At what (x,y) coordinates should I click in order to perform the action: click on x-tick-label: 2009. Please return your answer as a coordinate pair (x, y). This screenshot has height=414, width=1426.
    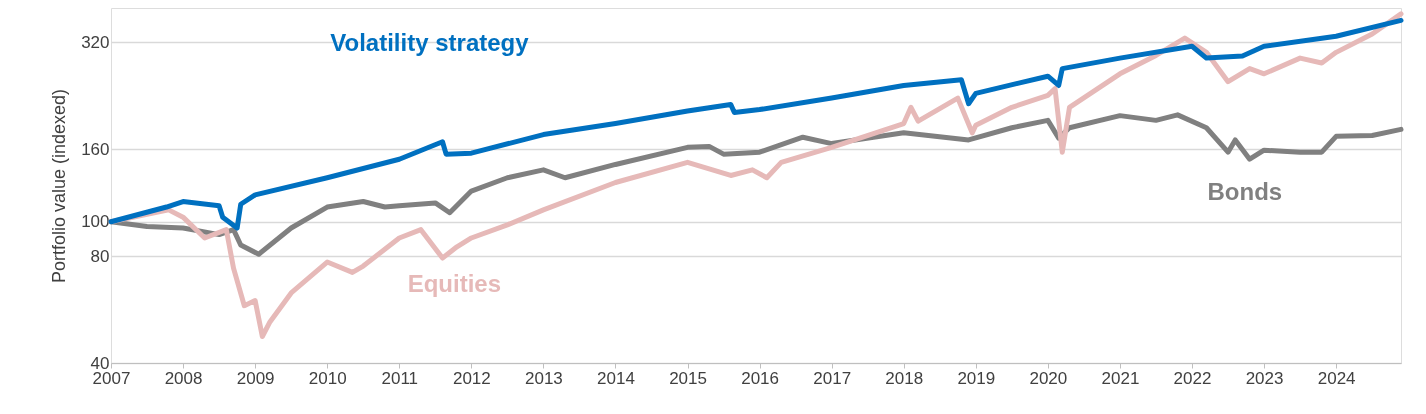
    Looking at the image, I should click on (255, 378).